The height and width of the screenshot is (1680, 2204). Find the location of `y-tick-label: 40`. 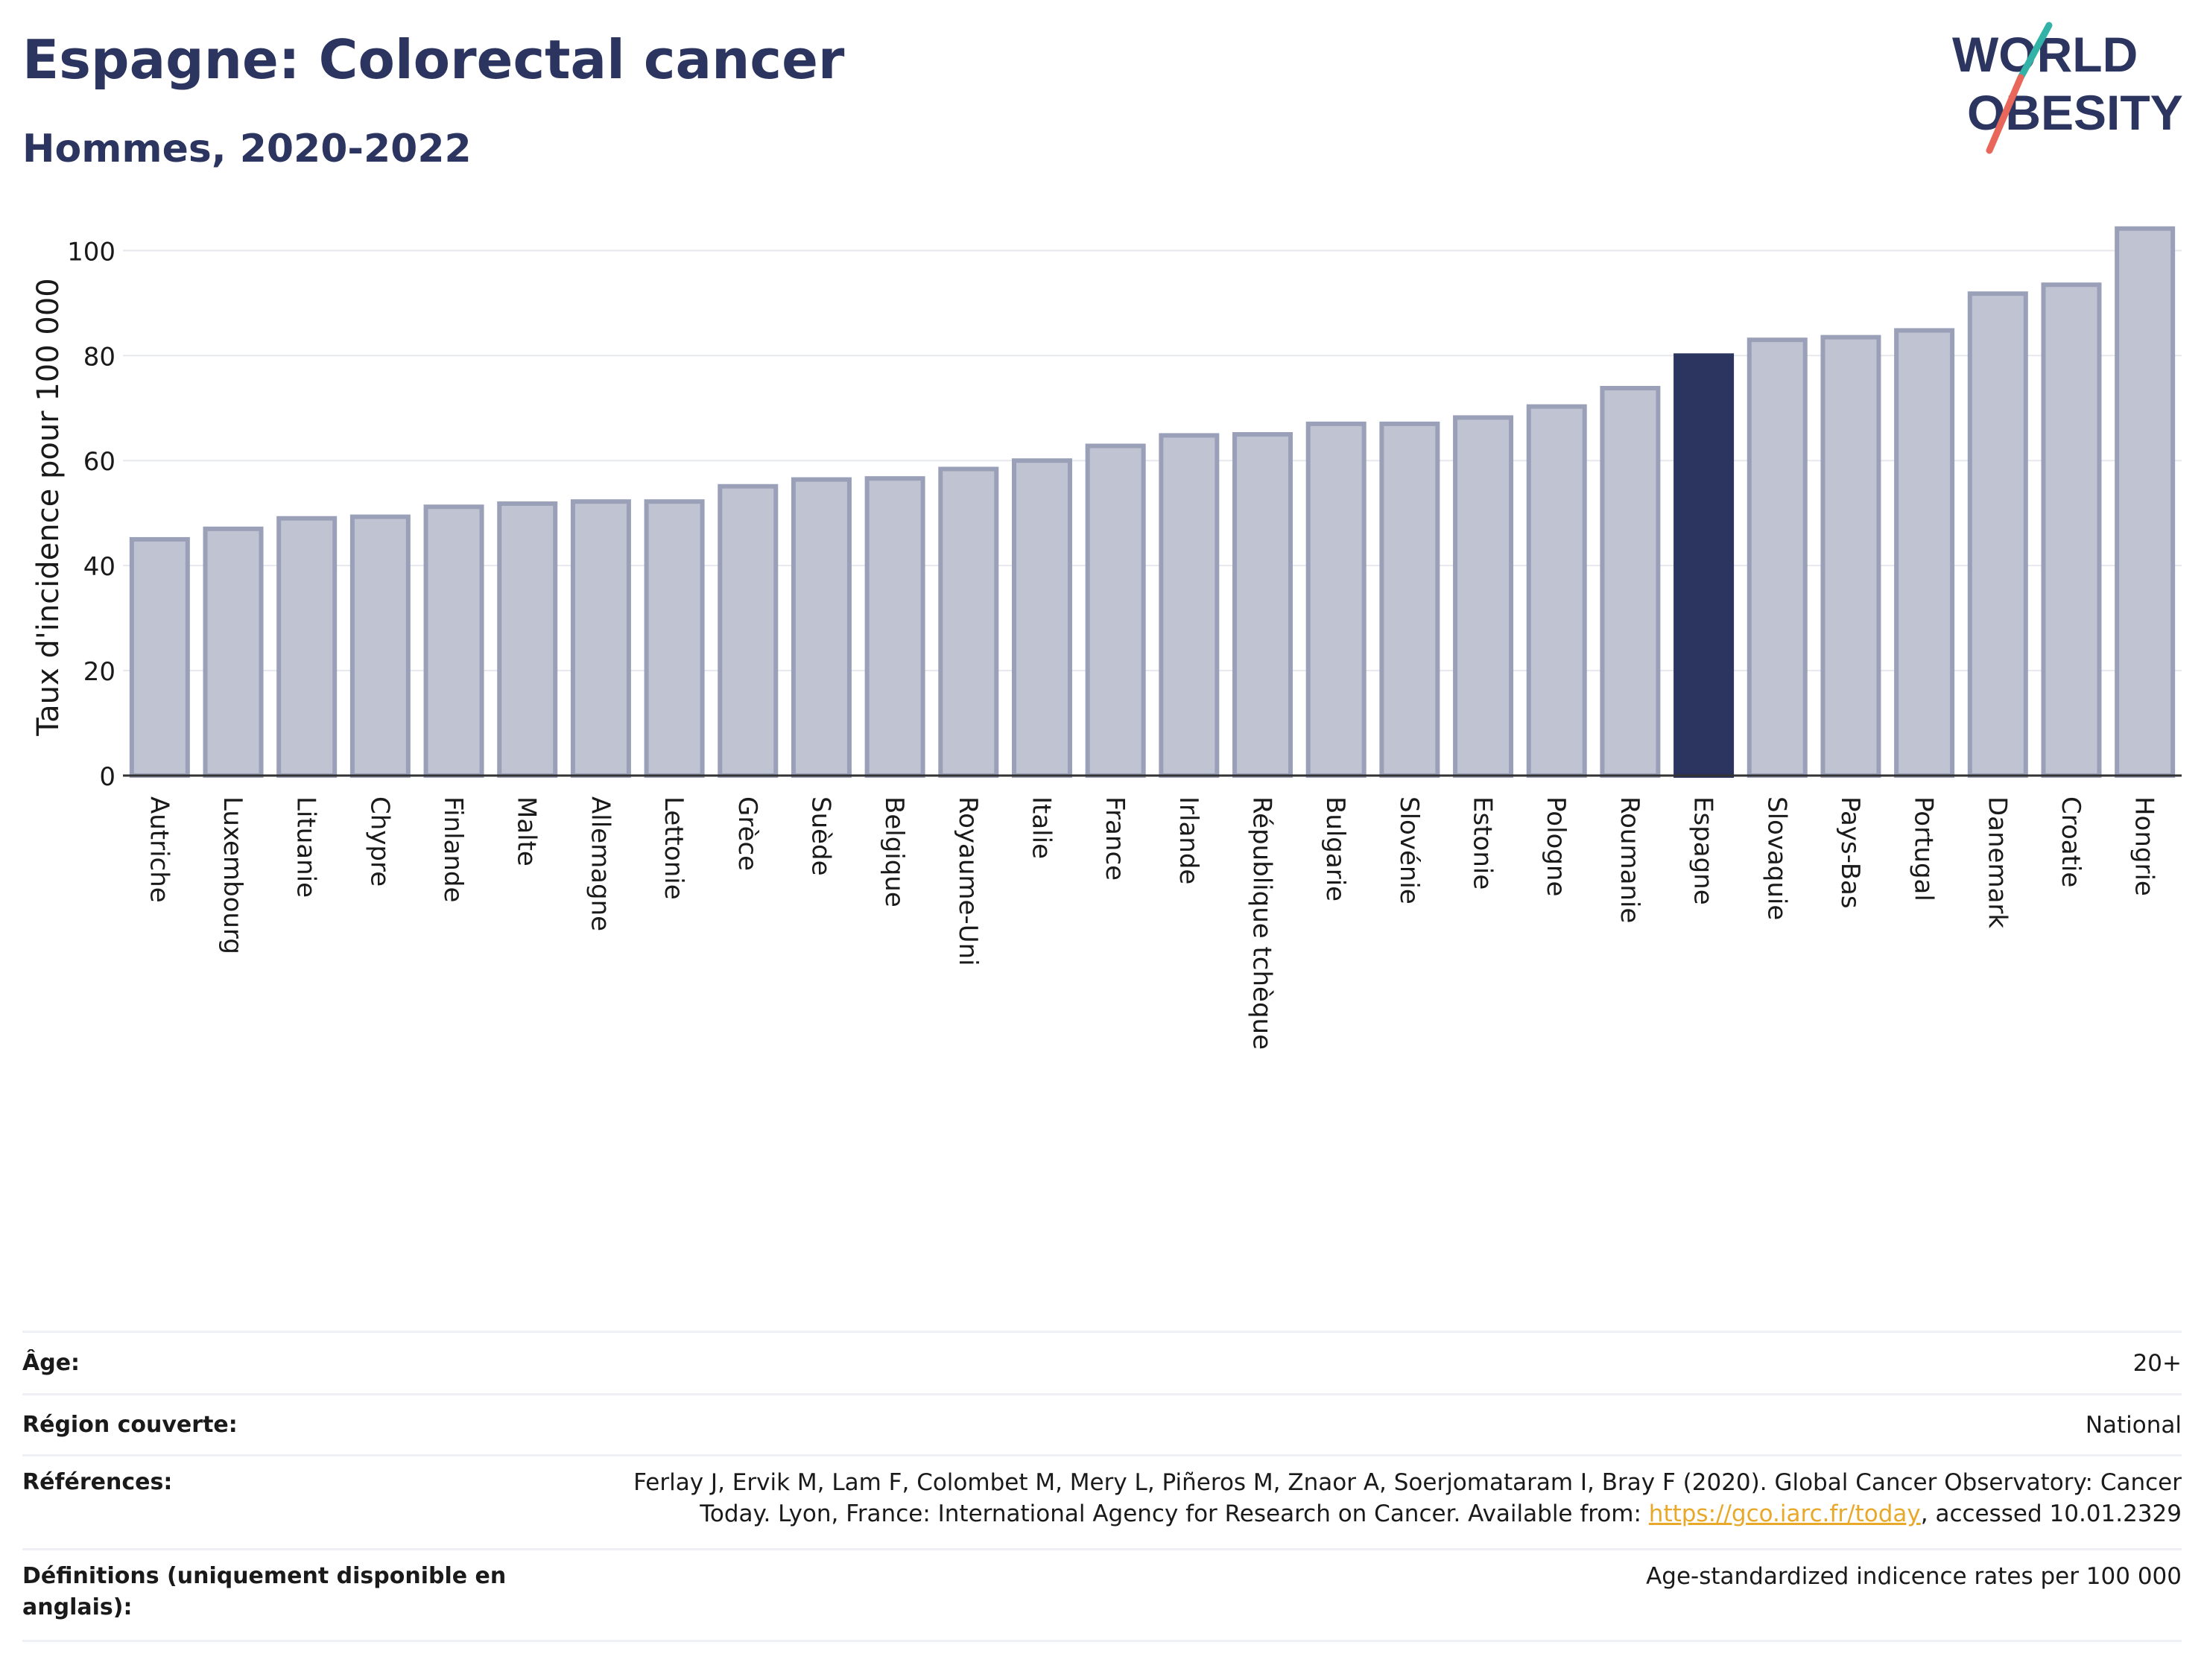

y-tick-label: 40 is located at coordinates (99, 567).